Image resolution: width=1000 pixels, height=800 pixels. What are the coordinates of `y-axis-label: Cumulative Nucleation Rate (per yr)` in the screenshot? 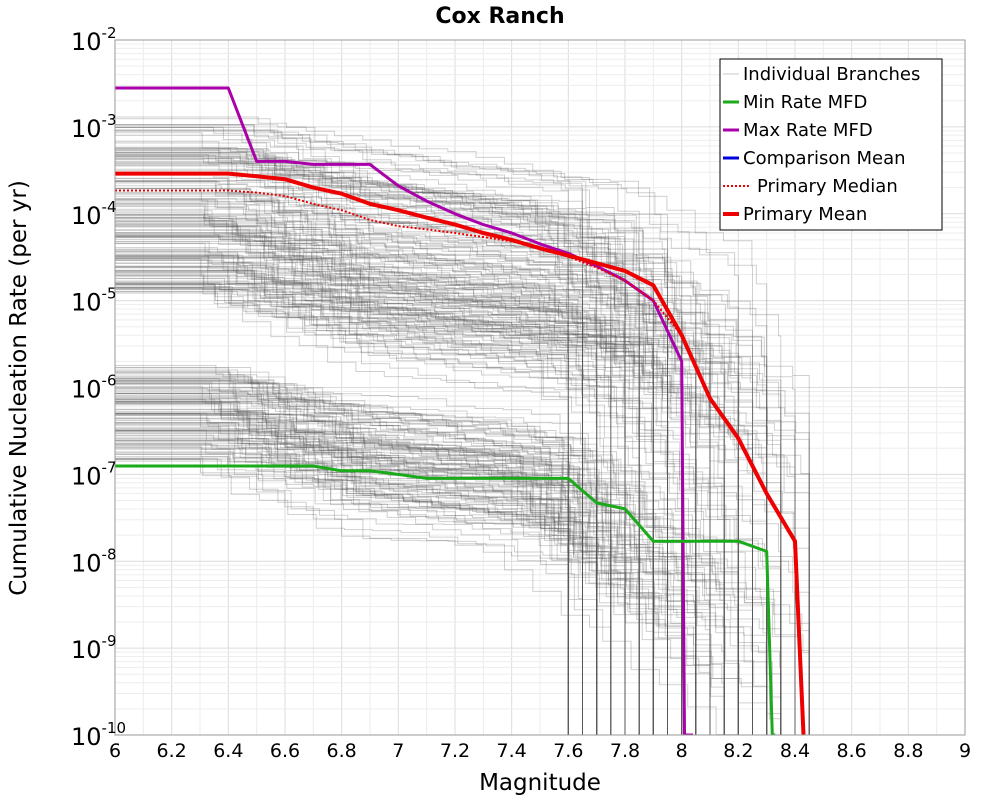 It's located at (19, 388).